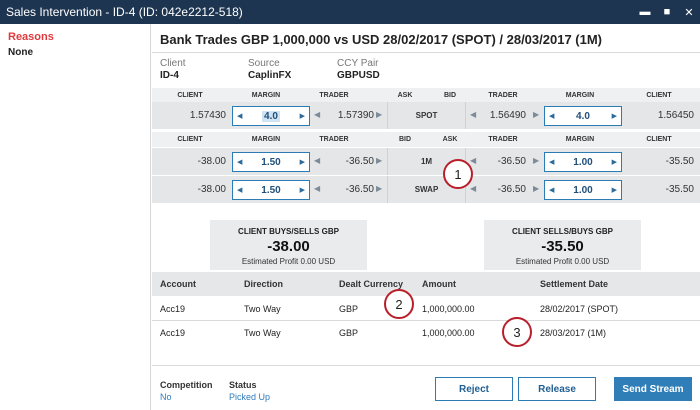 The height and width of the screenshot is (410, 700). Describe the element at coordinates (270, 75) in the screenshot. I see `source-value: CaplinFX` at that location.